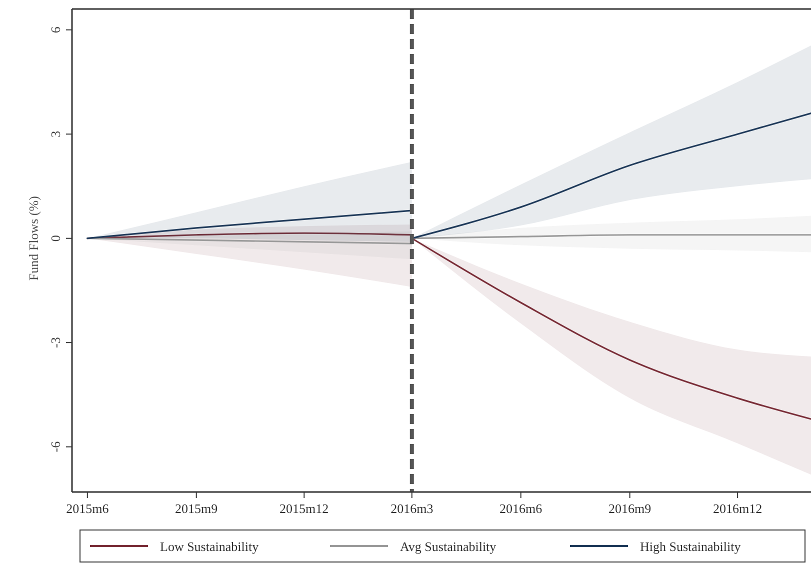  Describe the element at coordinates (55, 446) in the screenshot. I see `y-tick-label: -6` at that location.